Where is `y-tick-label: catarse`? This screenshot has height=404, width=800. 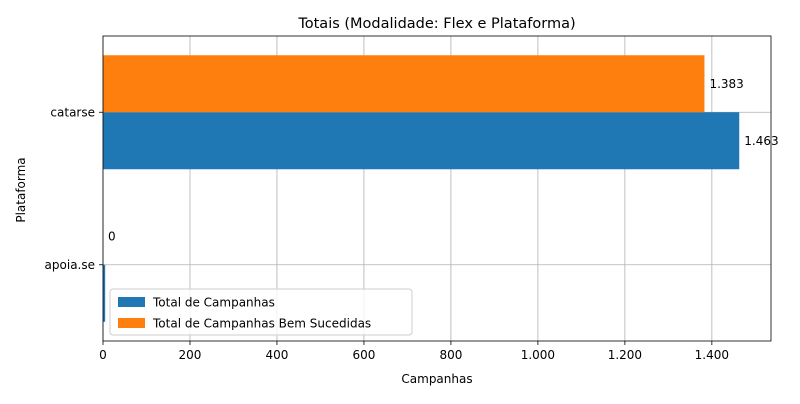
y-tick-label: catarse is located at coordinates (72, 112).